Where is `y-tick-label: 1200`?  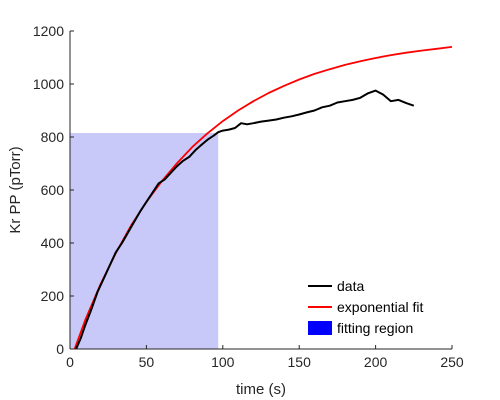 y-tick-label: 1200 is located at coordinates (48, 31).